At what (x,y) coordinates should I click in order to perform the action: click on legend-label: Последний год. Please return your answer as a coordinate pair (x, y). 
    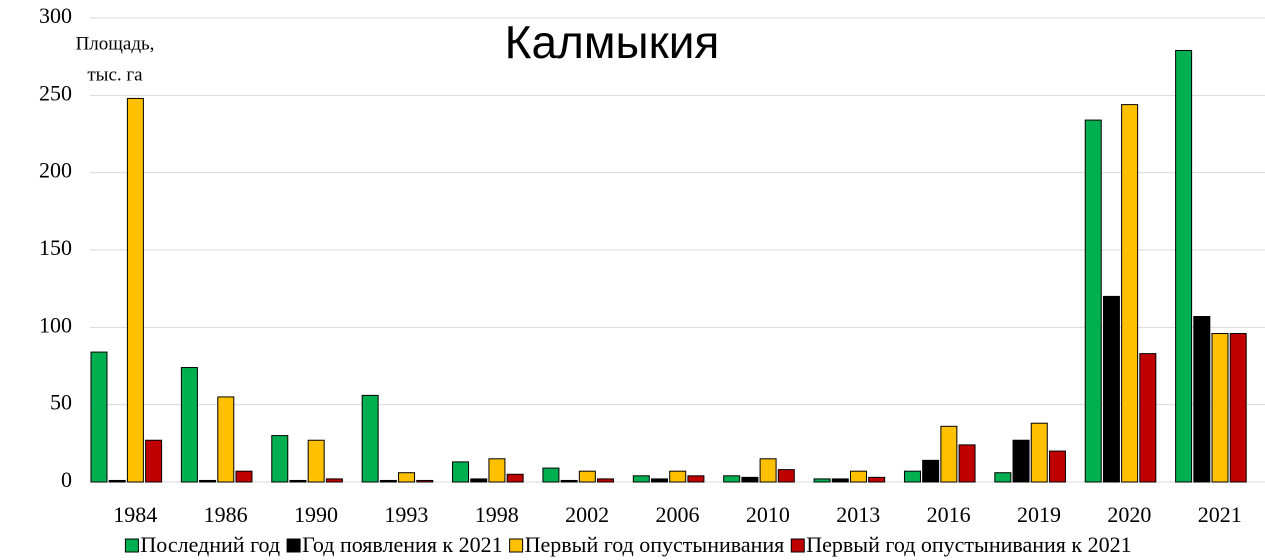
    Looking at the image, I should click on (210, 544).